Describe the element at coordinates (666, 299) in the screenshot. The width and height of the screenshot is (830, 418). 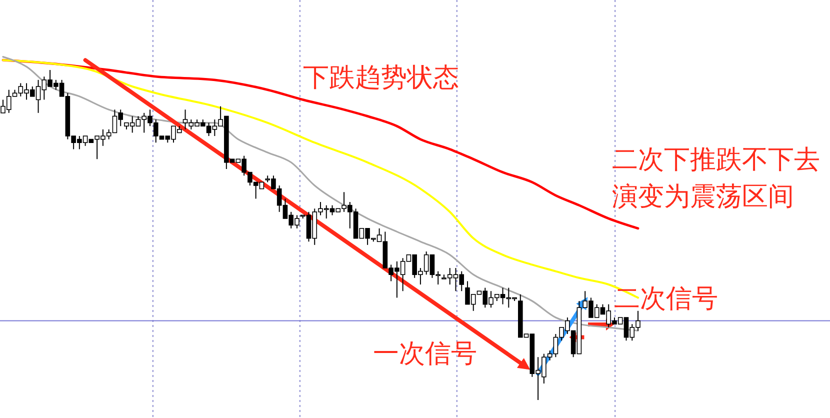
I see `annotation: 二次信号` at that location.